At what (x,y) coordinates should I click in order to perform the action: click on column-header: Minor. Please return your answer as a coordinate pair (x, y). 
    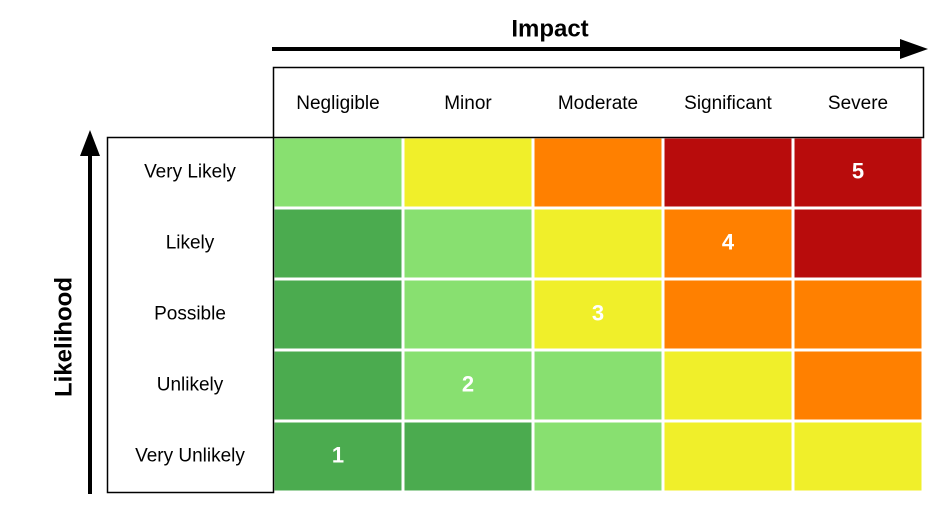
    Looking at the image, I should click on (468, 103).